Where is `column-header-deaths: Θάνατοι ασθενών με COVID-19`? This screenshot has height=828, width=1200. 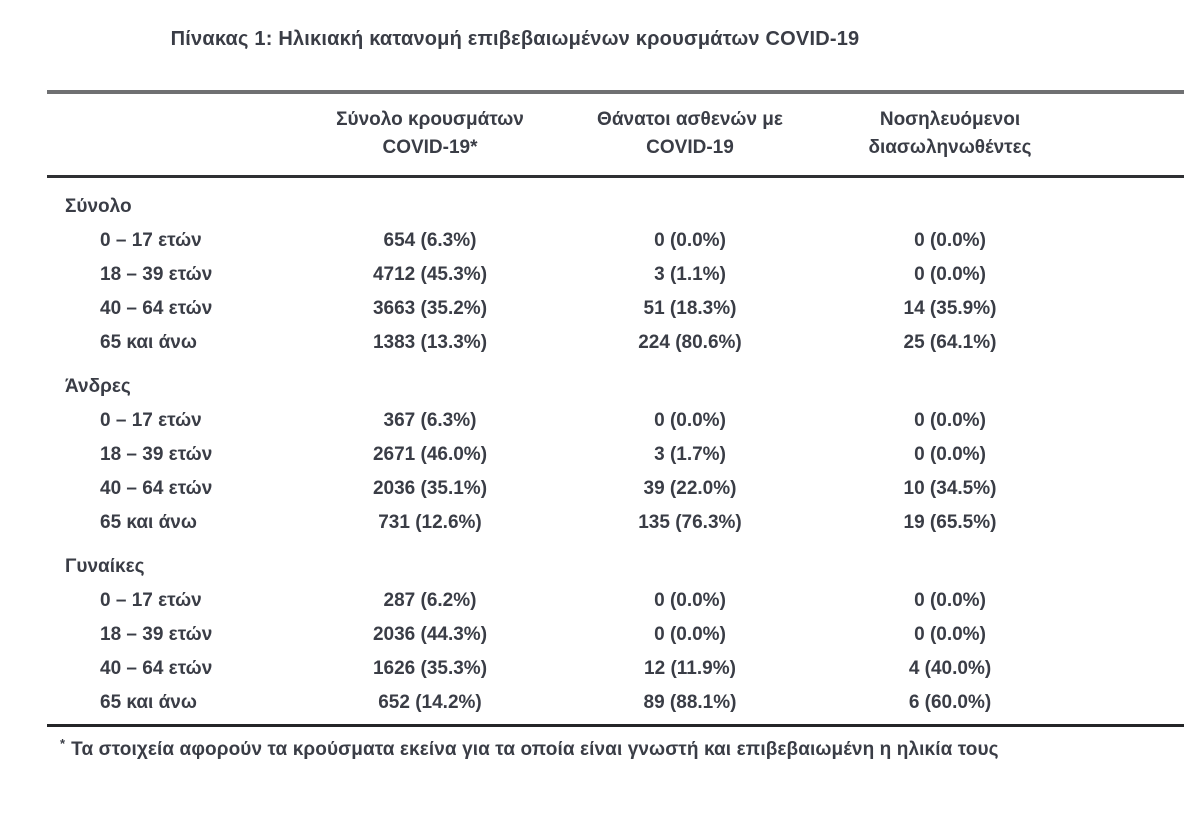
column-header-deaths: Θάνατοι ασθενών με COVID-19 is located at coordinates (690, 134).